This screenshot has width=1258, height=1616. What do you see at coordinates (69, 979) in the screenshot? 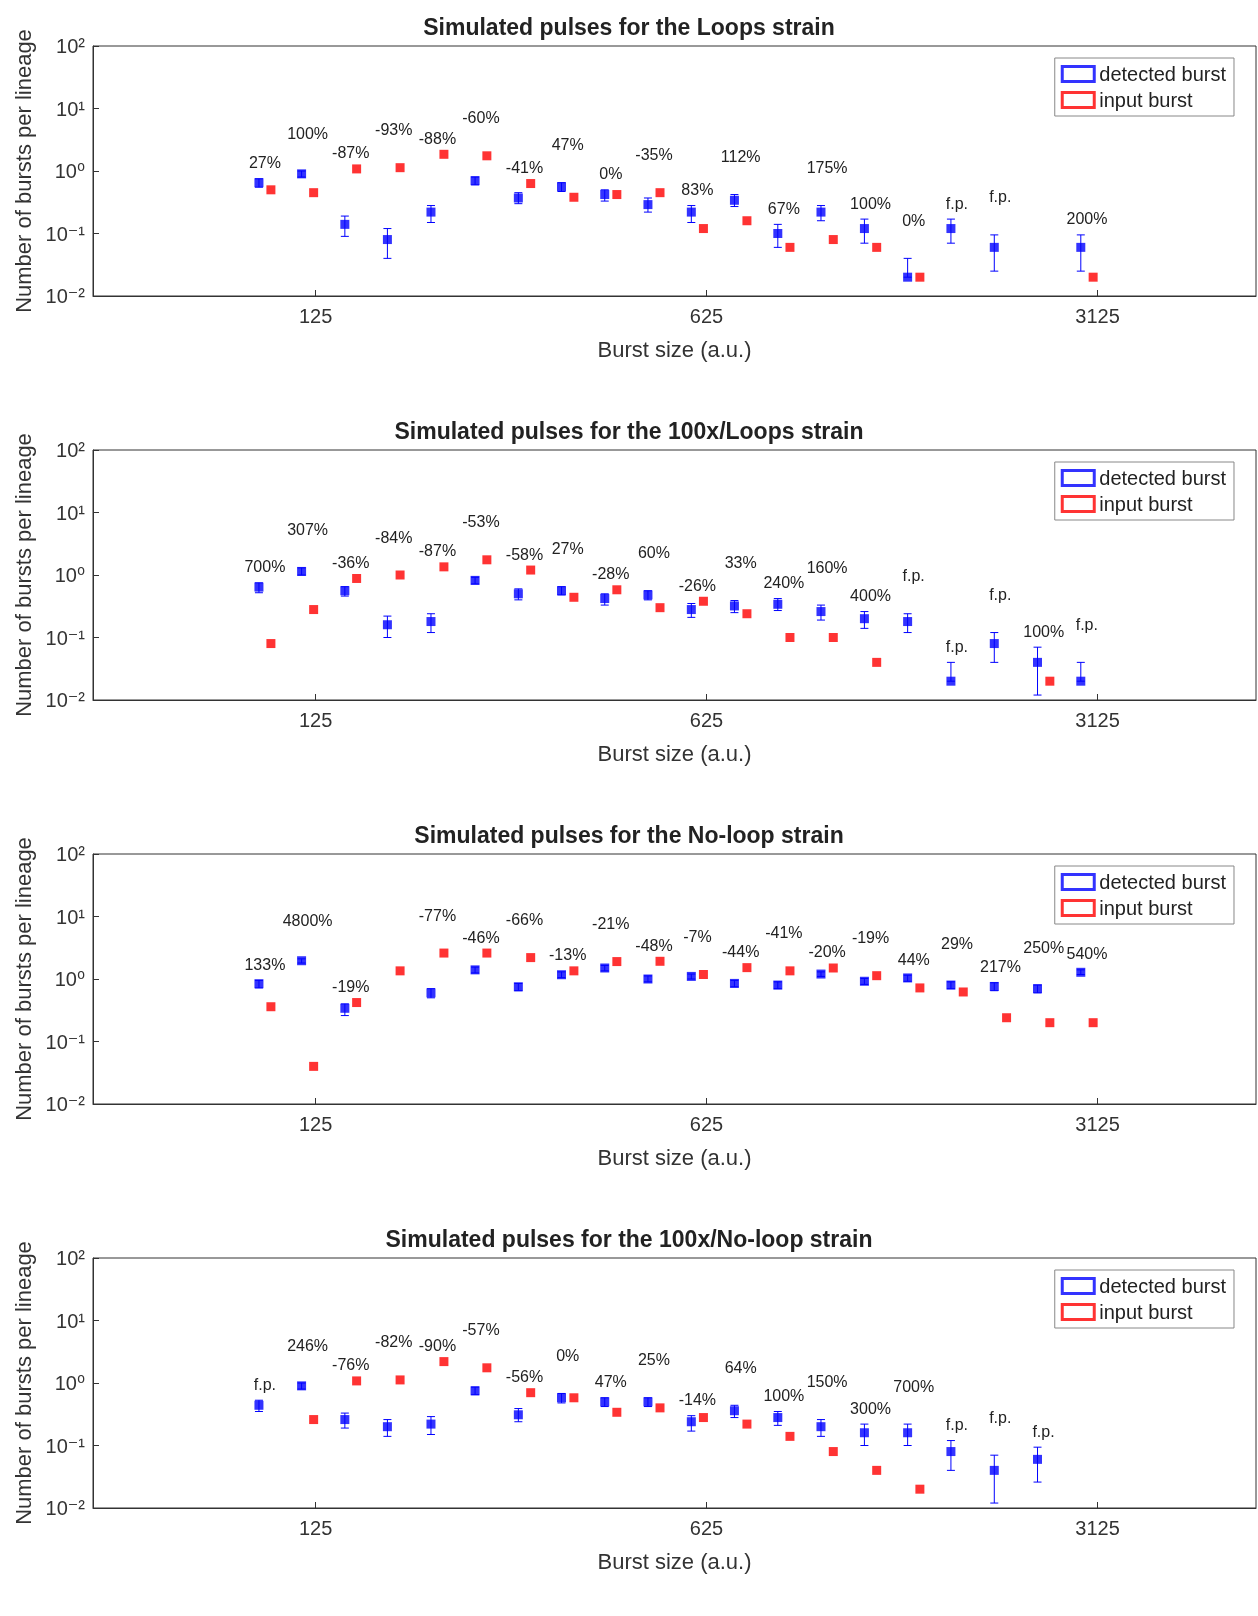
I see `y-tick-label: 10⁰` at bounding box center [69, 979].